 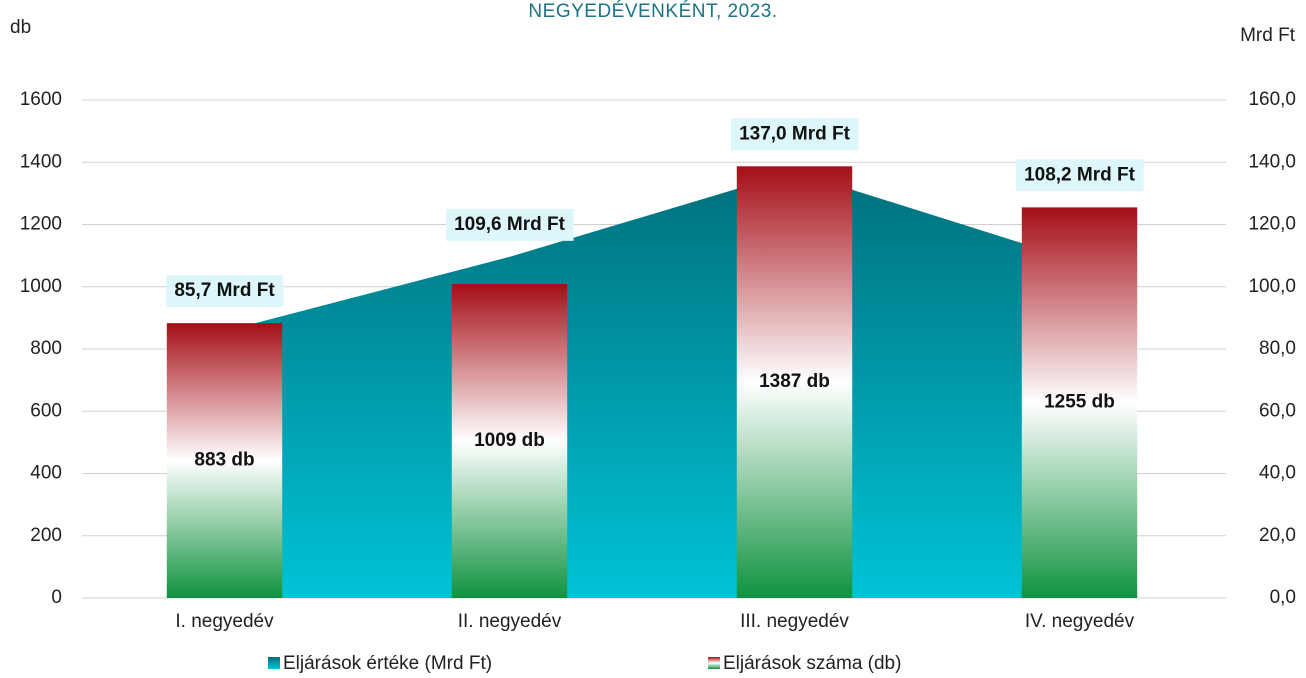 I want to click on y-tick-label: 200, so click(x=46, y=535).